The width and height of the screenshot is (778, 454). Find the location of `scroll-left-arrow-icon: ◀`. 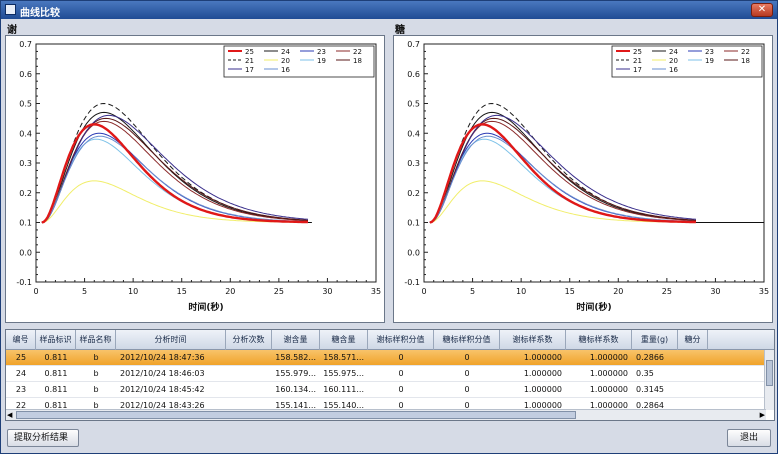

scroll-left-arrow-icon: ◀ is located at coordinates (10, 415).